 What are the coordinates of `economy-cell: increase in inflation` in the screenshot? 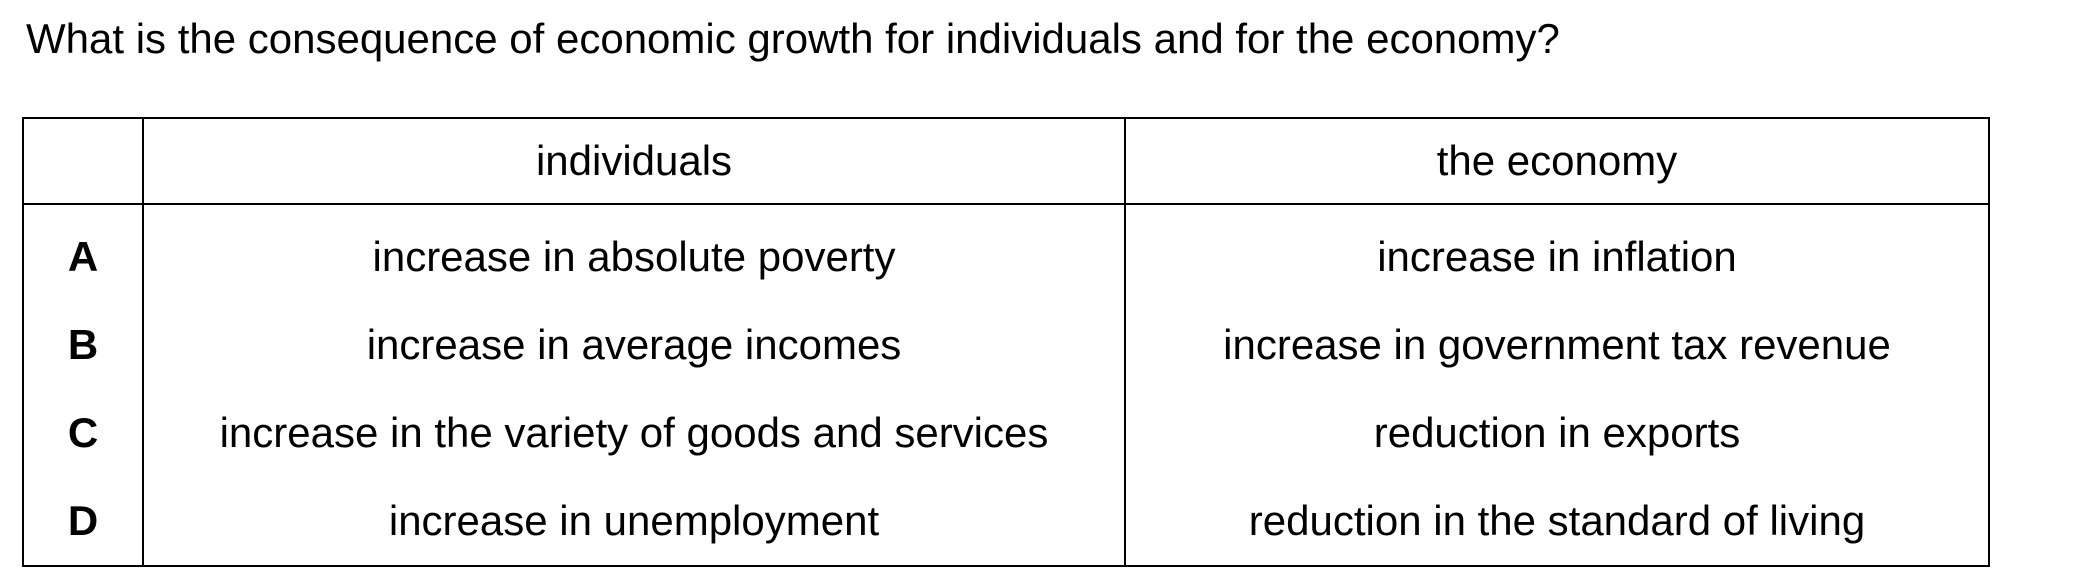 It's located at (1557, 252).